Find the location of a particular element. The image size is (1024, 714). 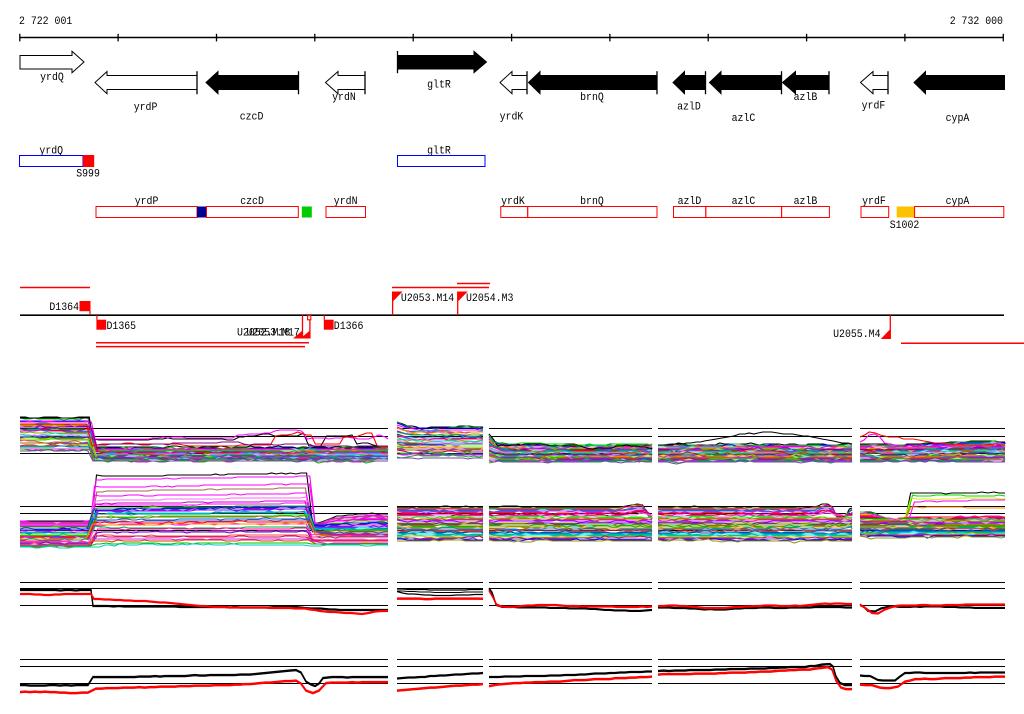

svg-text: D1366 is located at coordinates (349, 327).